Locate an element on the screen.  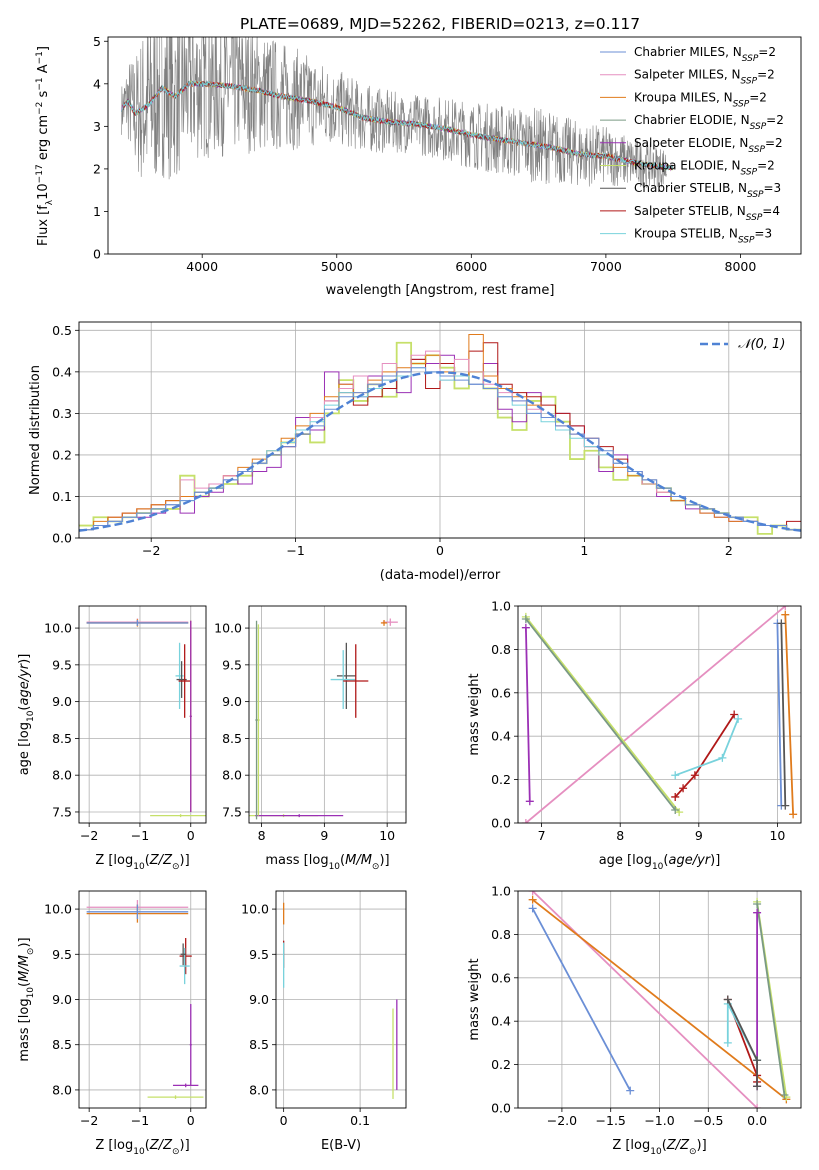
y-tick-label: 3 is located at coordinates (97, 126).